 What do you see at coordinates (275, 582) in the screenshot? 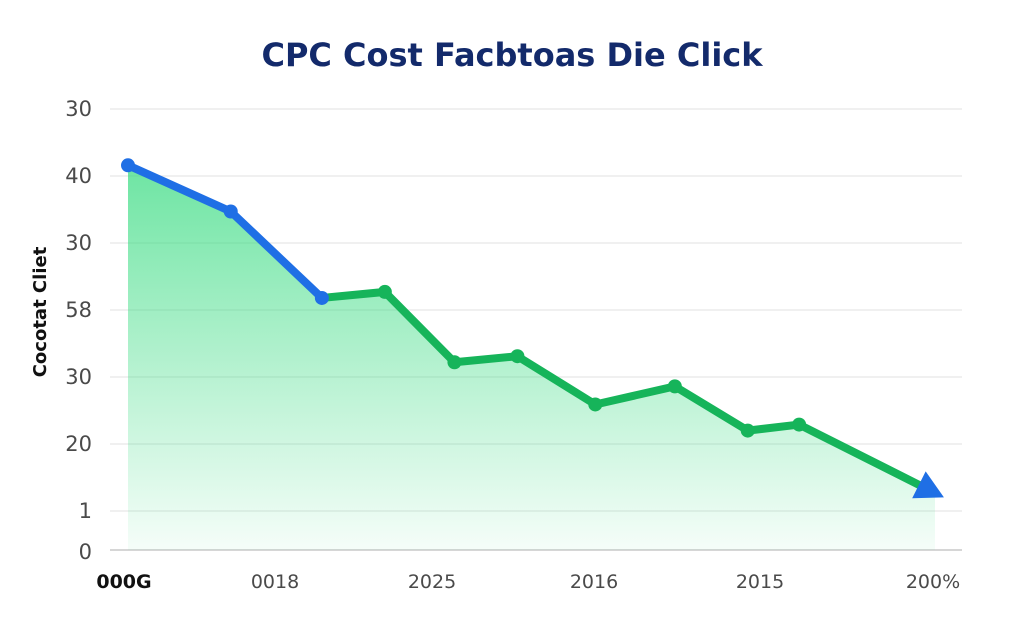
I see `x-tick-label: 0018` at bounding box center [275, 582].